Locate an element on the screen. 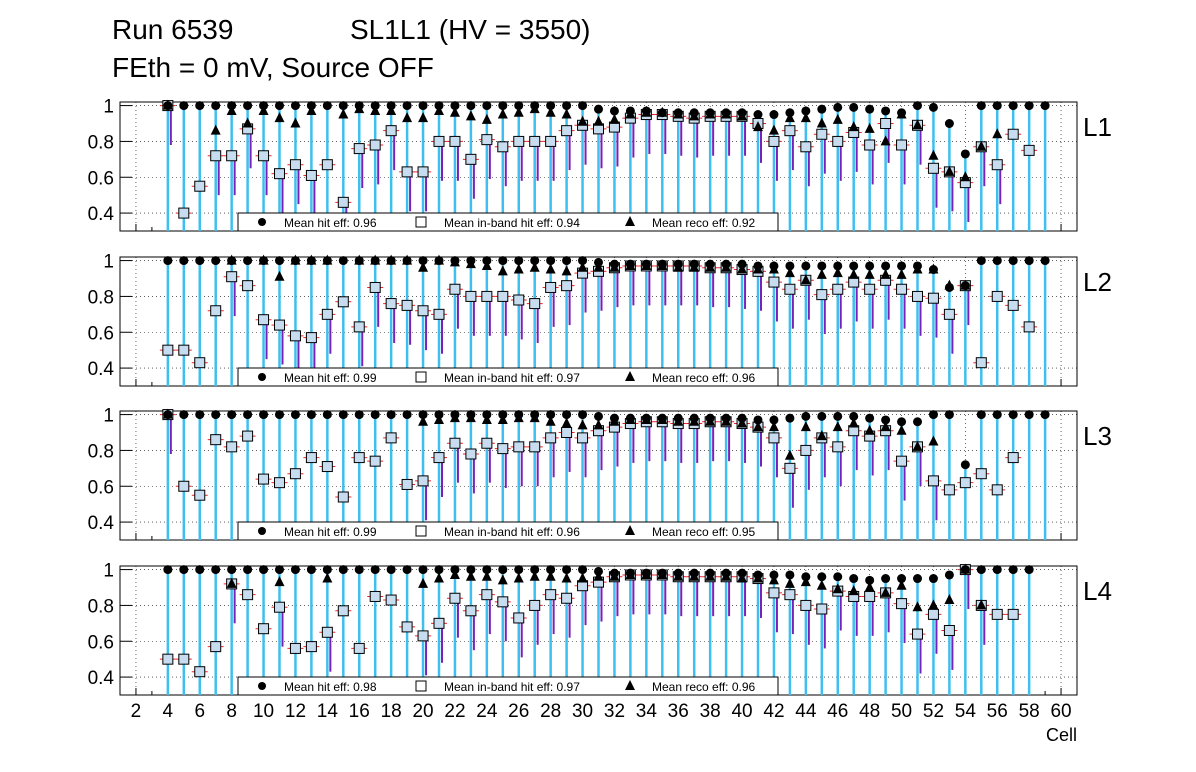 The height and width of the screenshot is (772, 1196). y-tick-label: 0.6 is located at coordinates (101, 333).